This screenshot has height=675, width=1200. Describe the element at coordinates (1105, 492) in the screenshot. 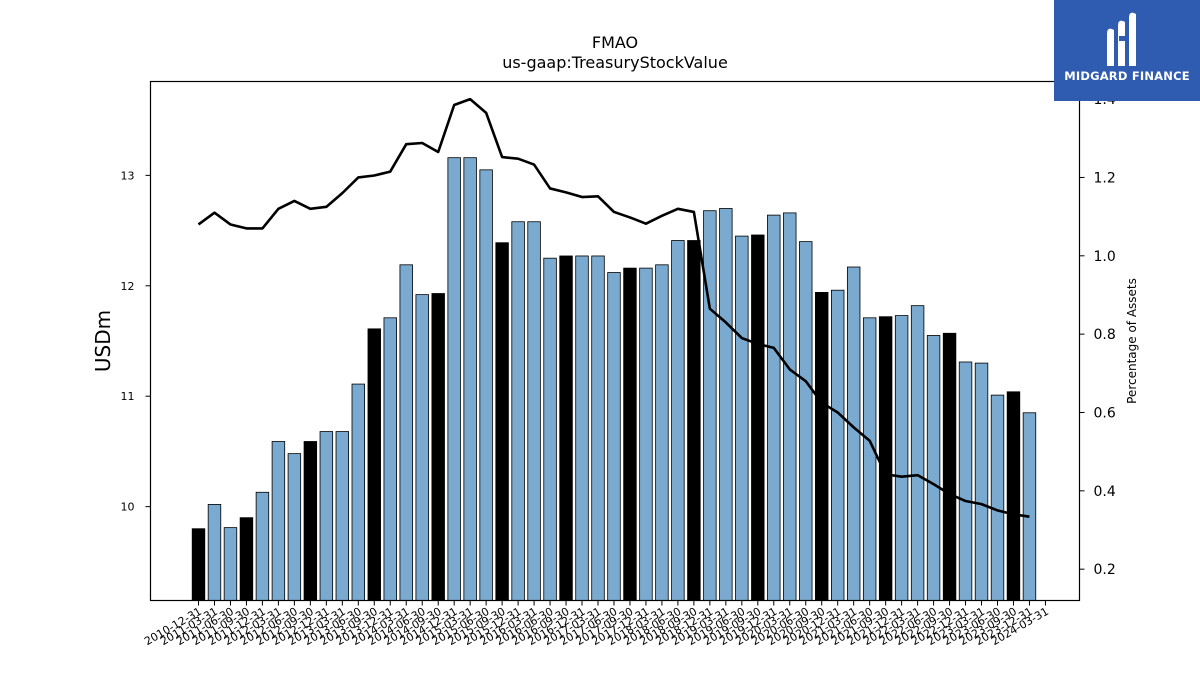

I see `y2-tick-label: 0.4` at that location.